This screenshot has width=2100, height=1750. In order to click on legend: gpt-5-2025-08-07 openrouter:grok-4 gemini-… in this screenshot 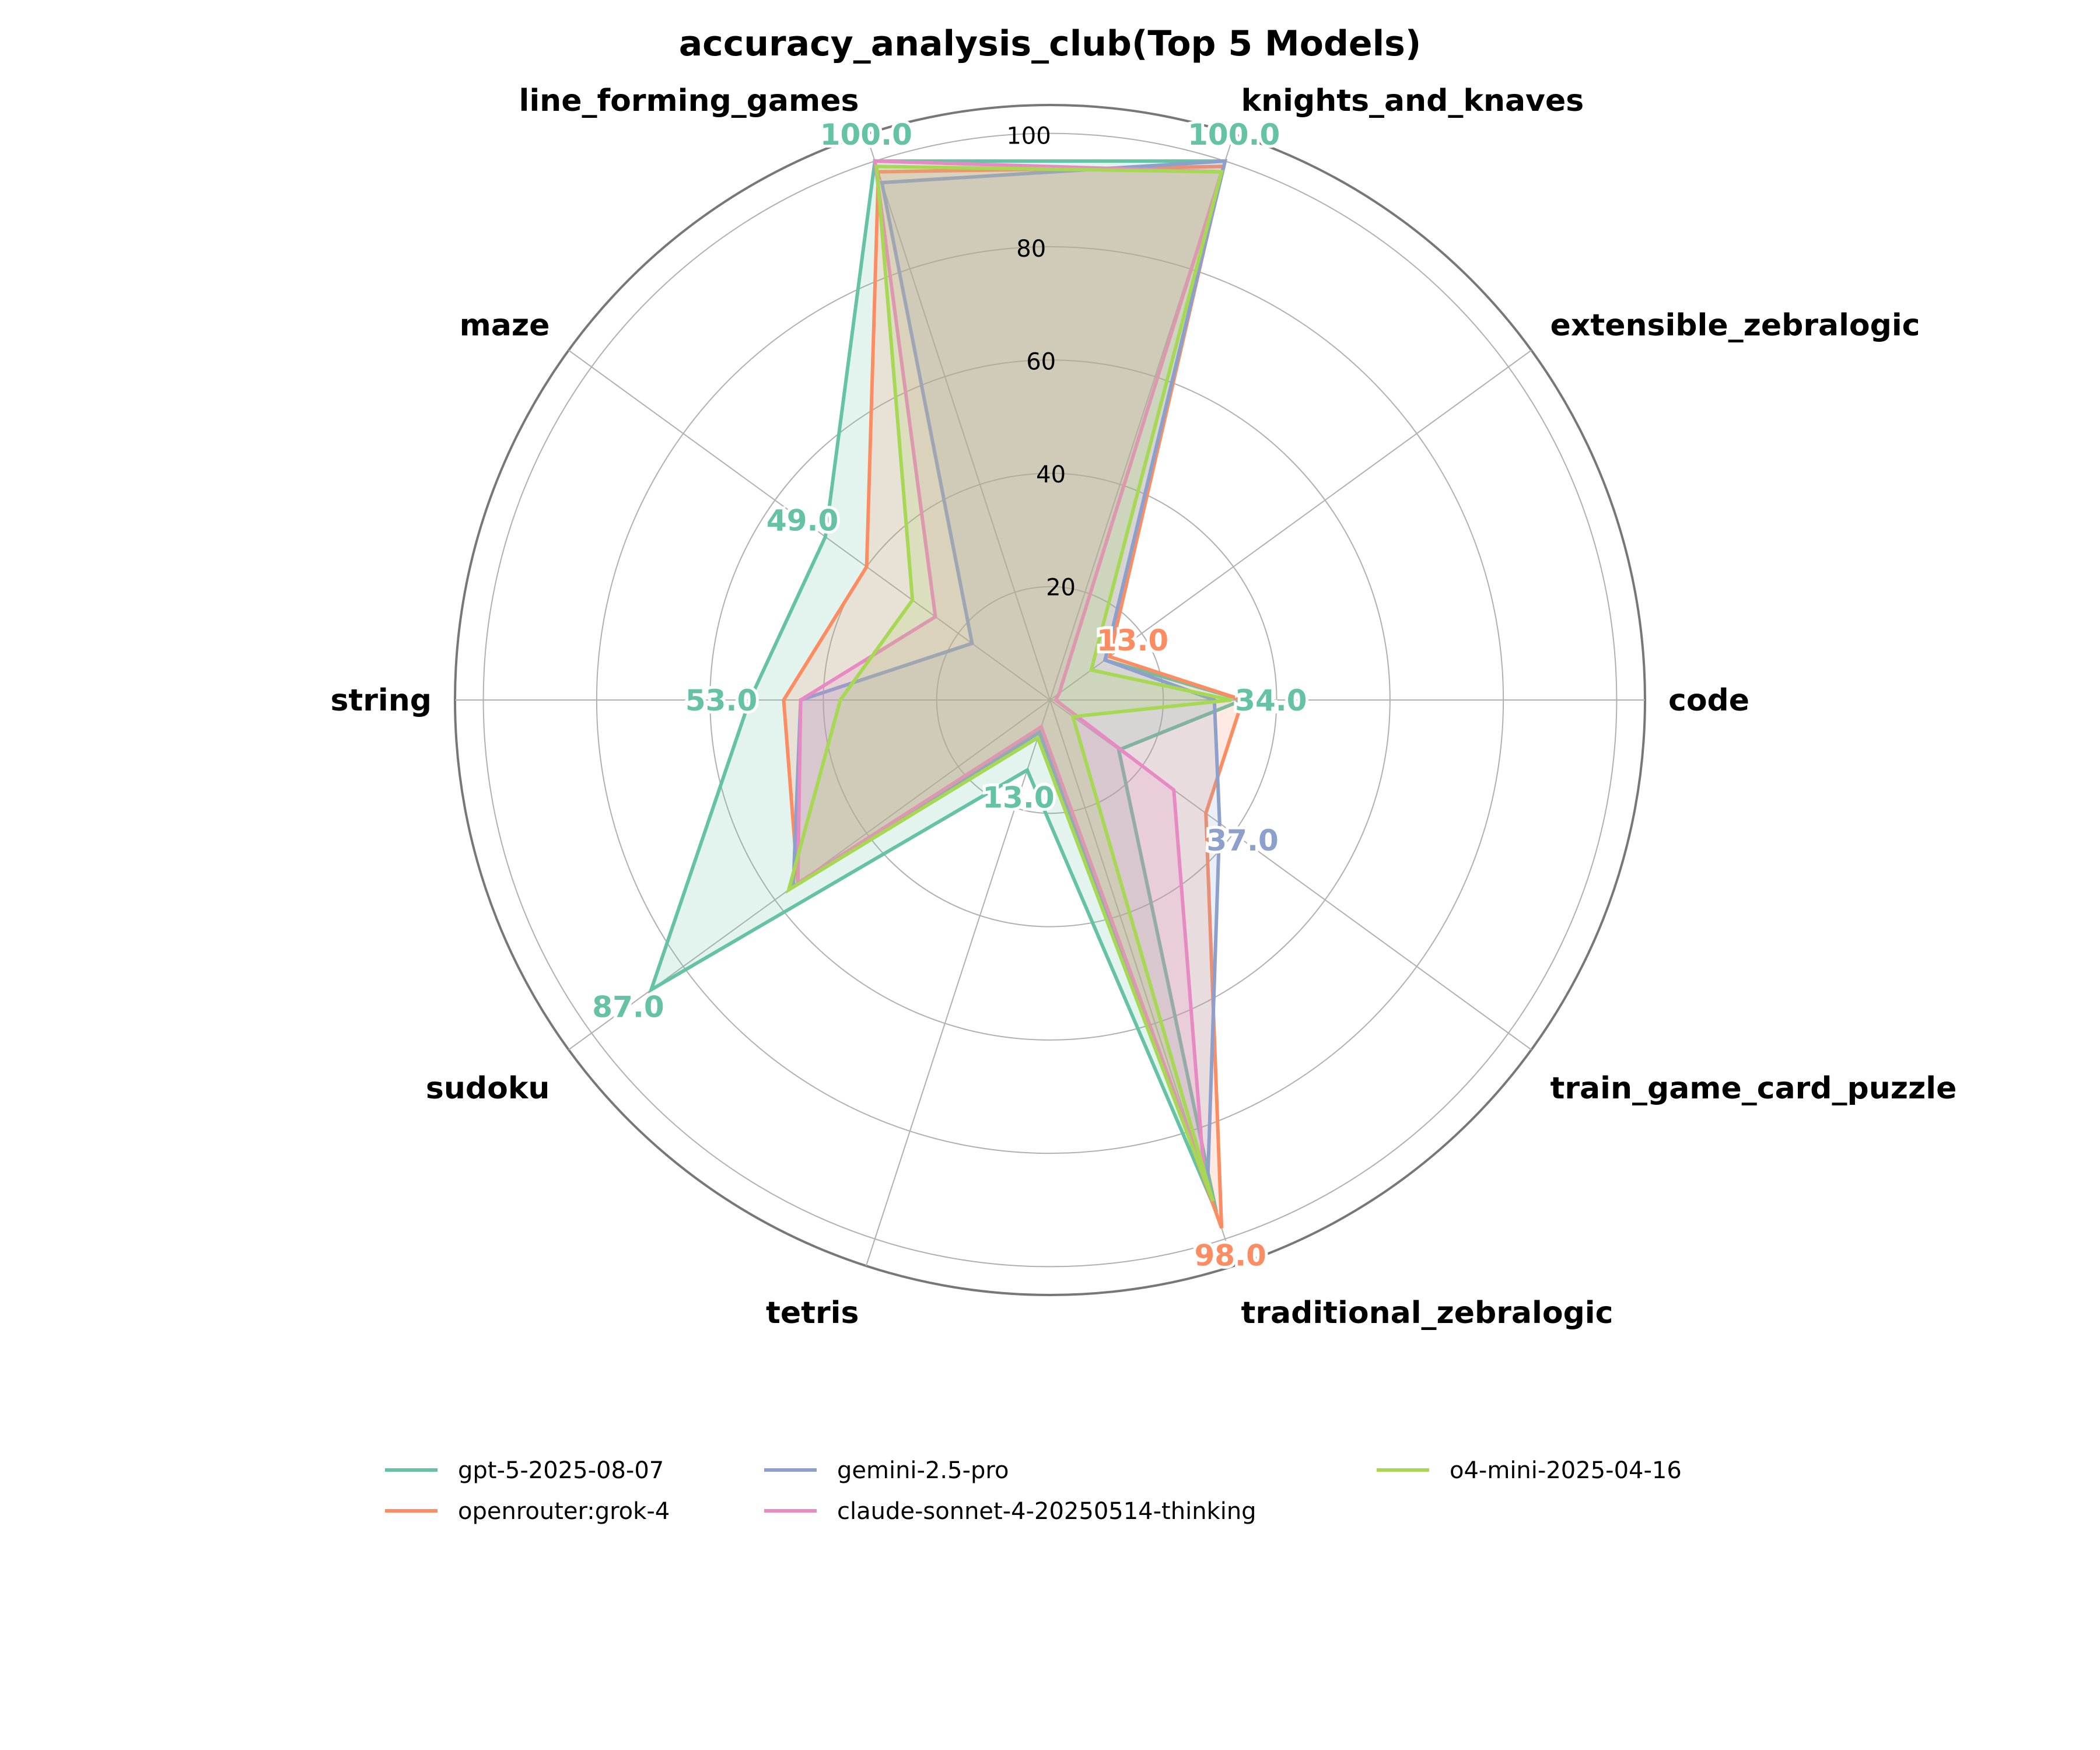, I will do `click(1033, 1491)`.